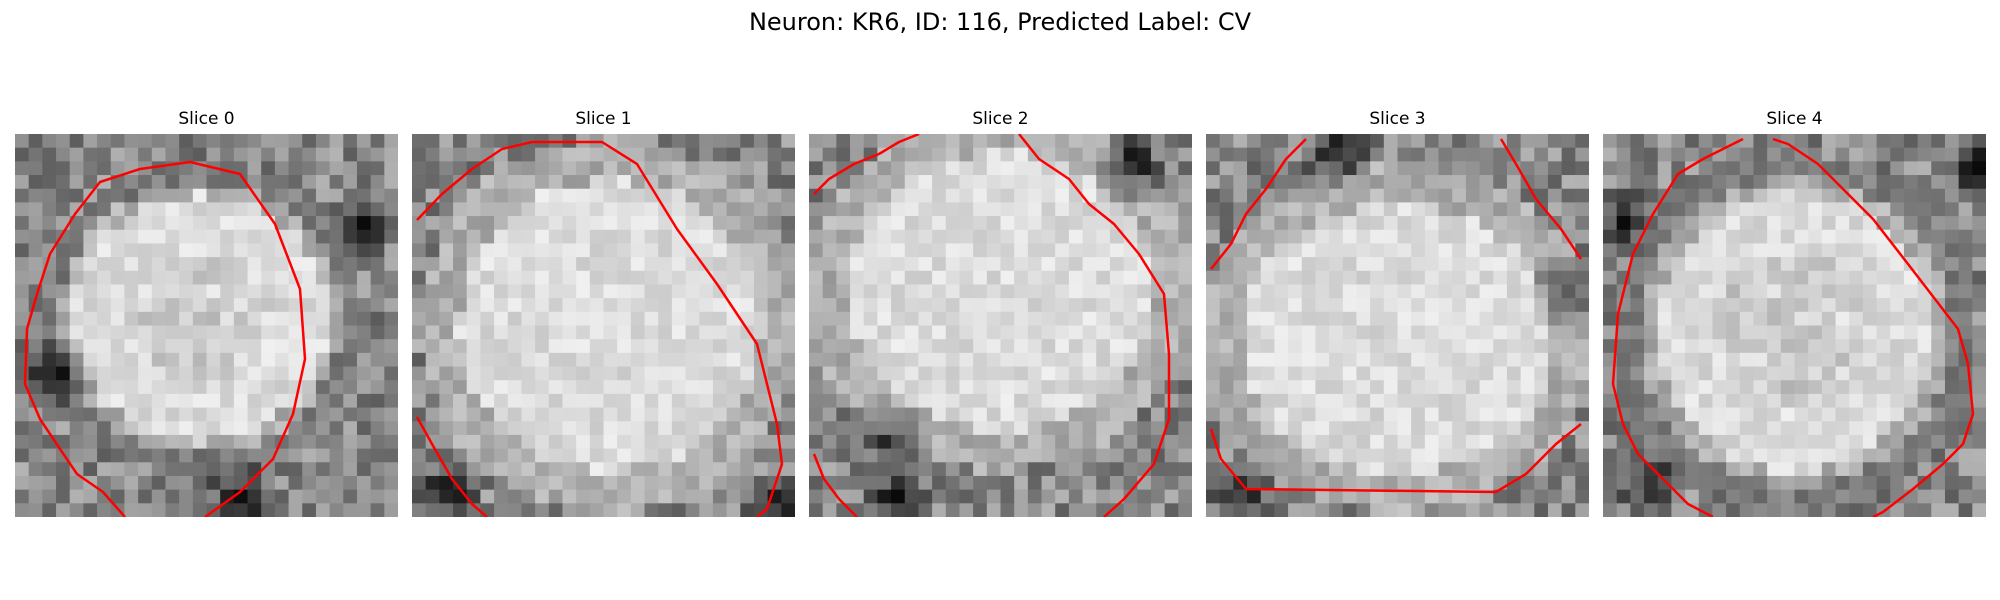  I want to click on slice-title-3: Slice 3, so click(1397, 119).